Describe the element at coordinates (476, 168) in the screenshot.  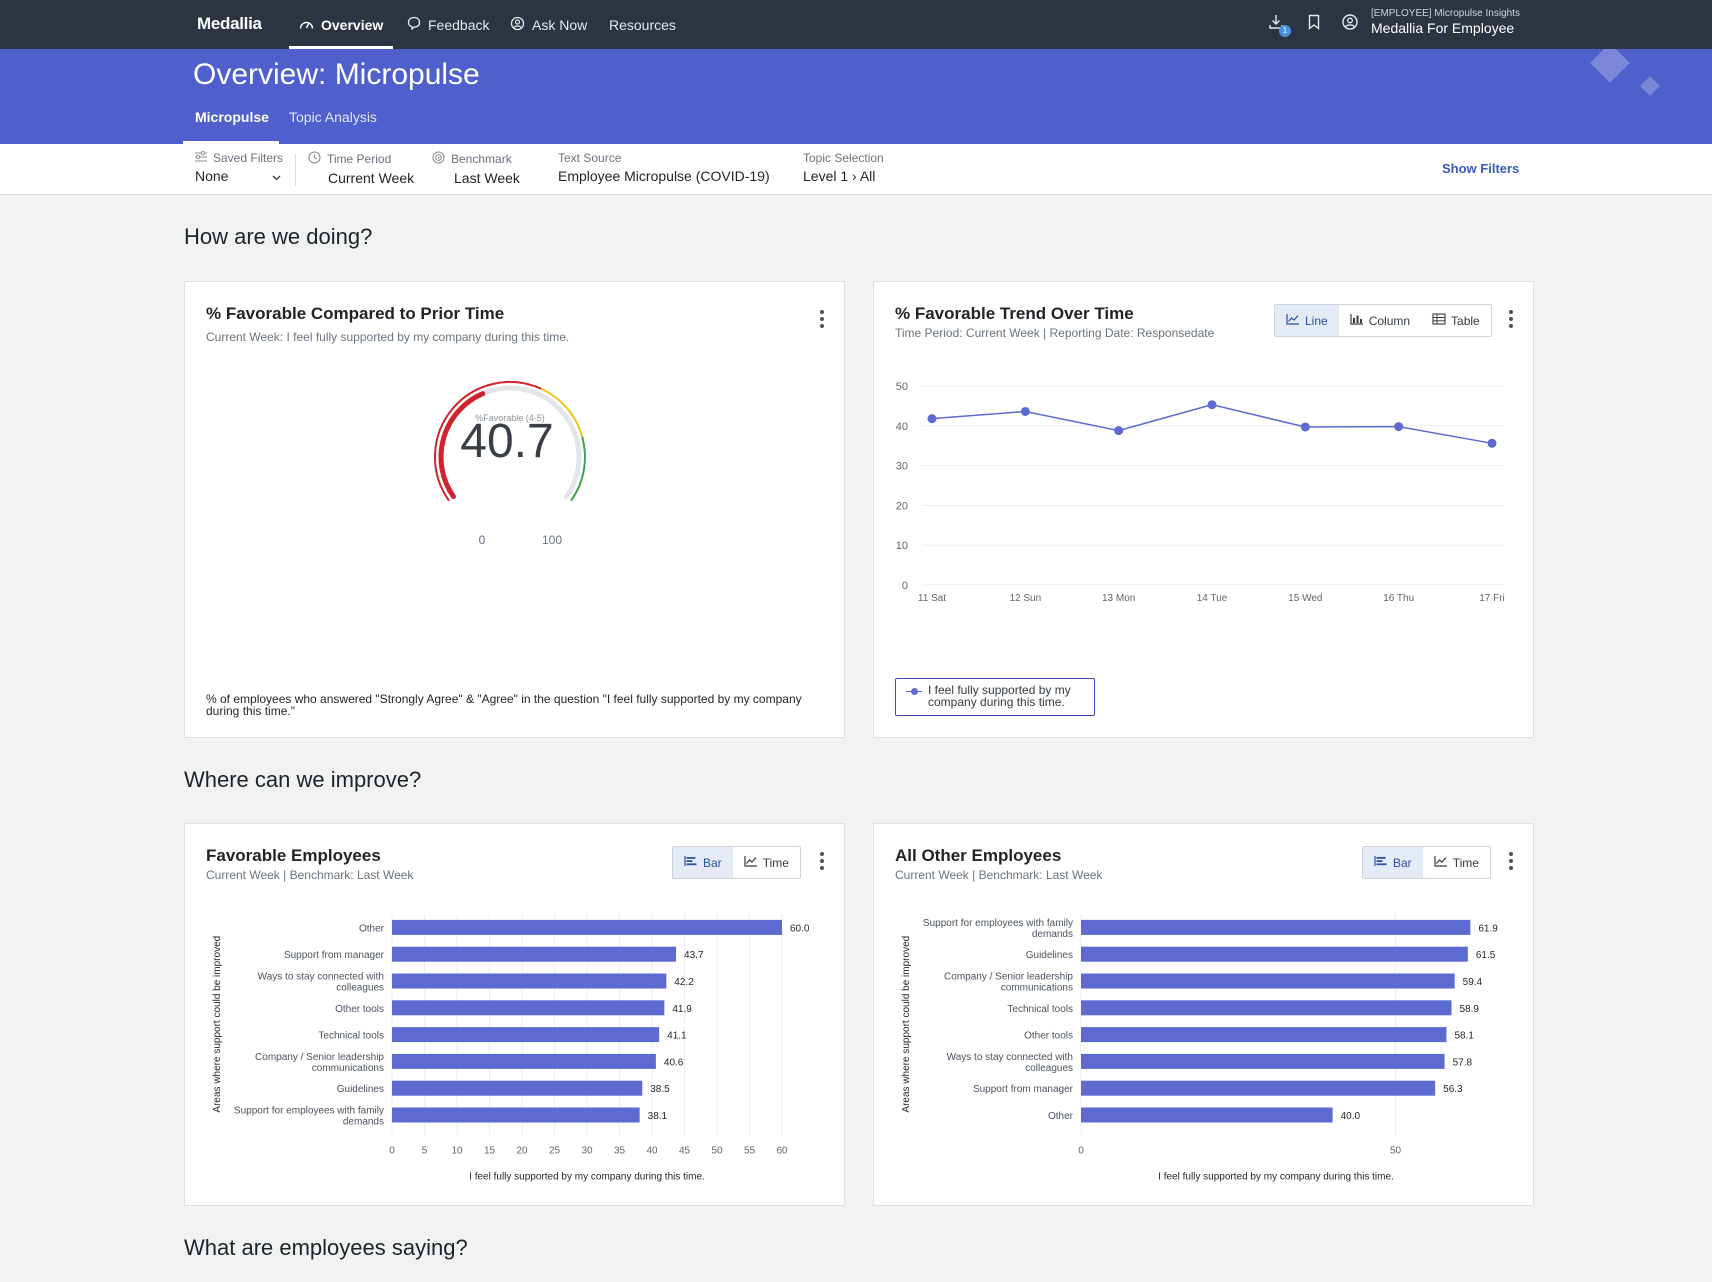
I see `benchmark-filter: Benchmark Last Week` at that location.